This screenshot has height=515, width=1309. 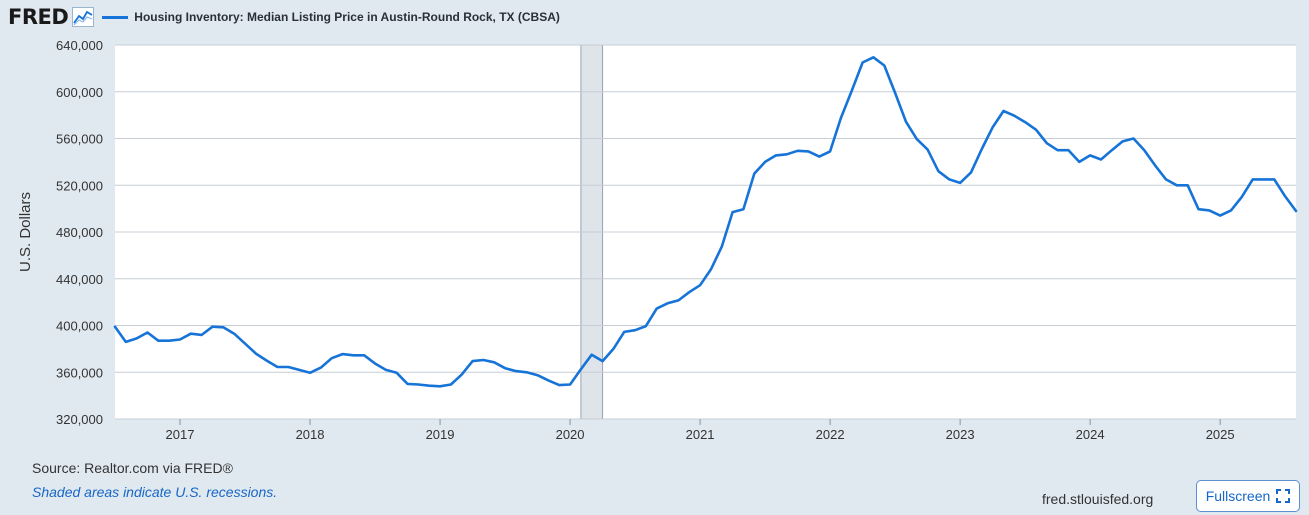 I want to click on fred-logo: FRED, so click(x=38, y=17).